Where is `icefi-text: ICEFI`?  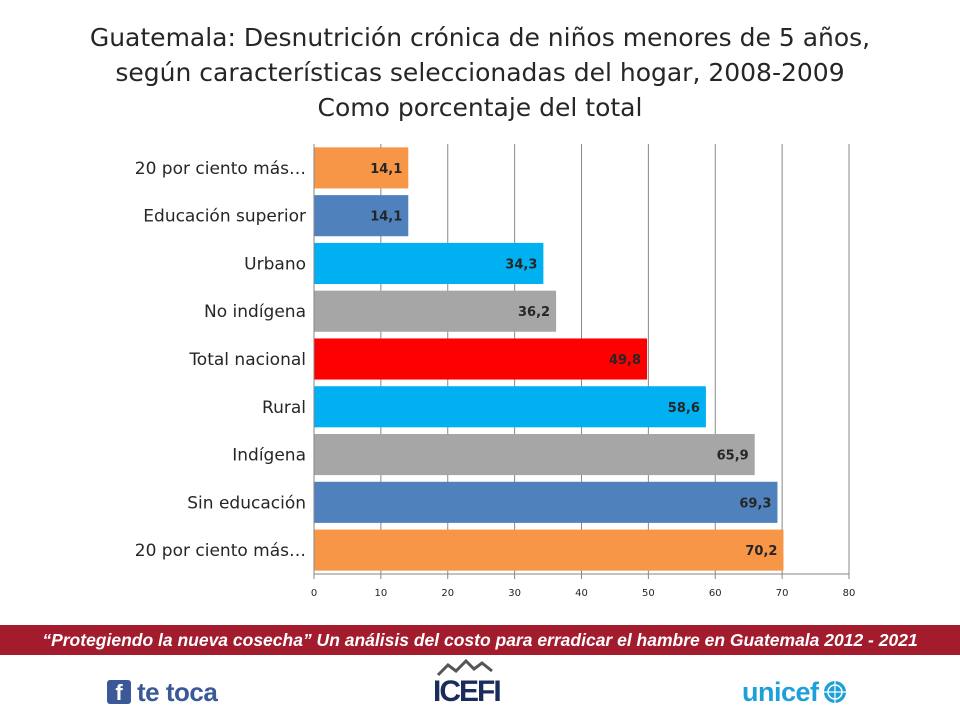 icefi-text: ICEFI is located at coordinates (467, 691).